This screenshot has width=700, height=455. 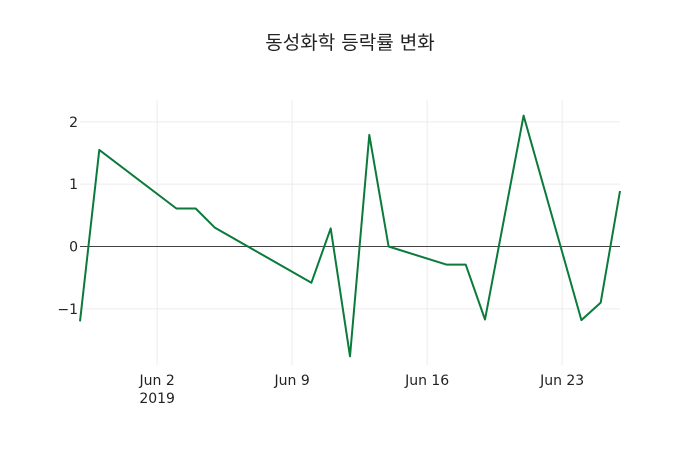 I want to click on x-tick-label: Jun 16, so click(x=426, y=381).